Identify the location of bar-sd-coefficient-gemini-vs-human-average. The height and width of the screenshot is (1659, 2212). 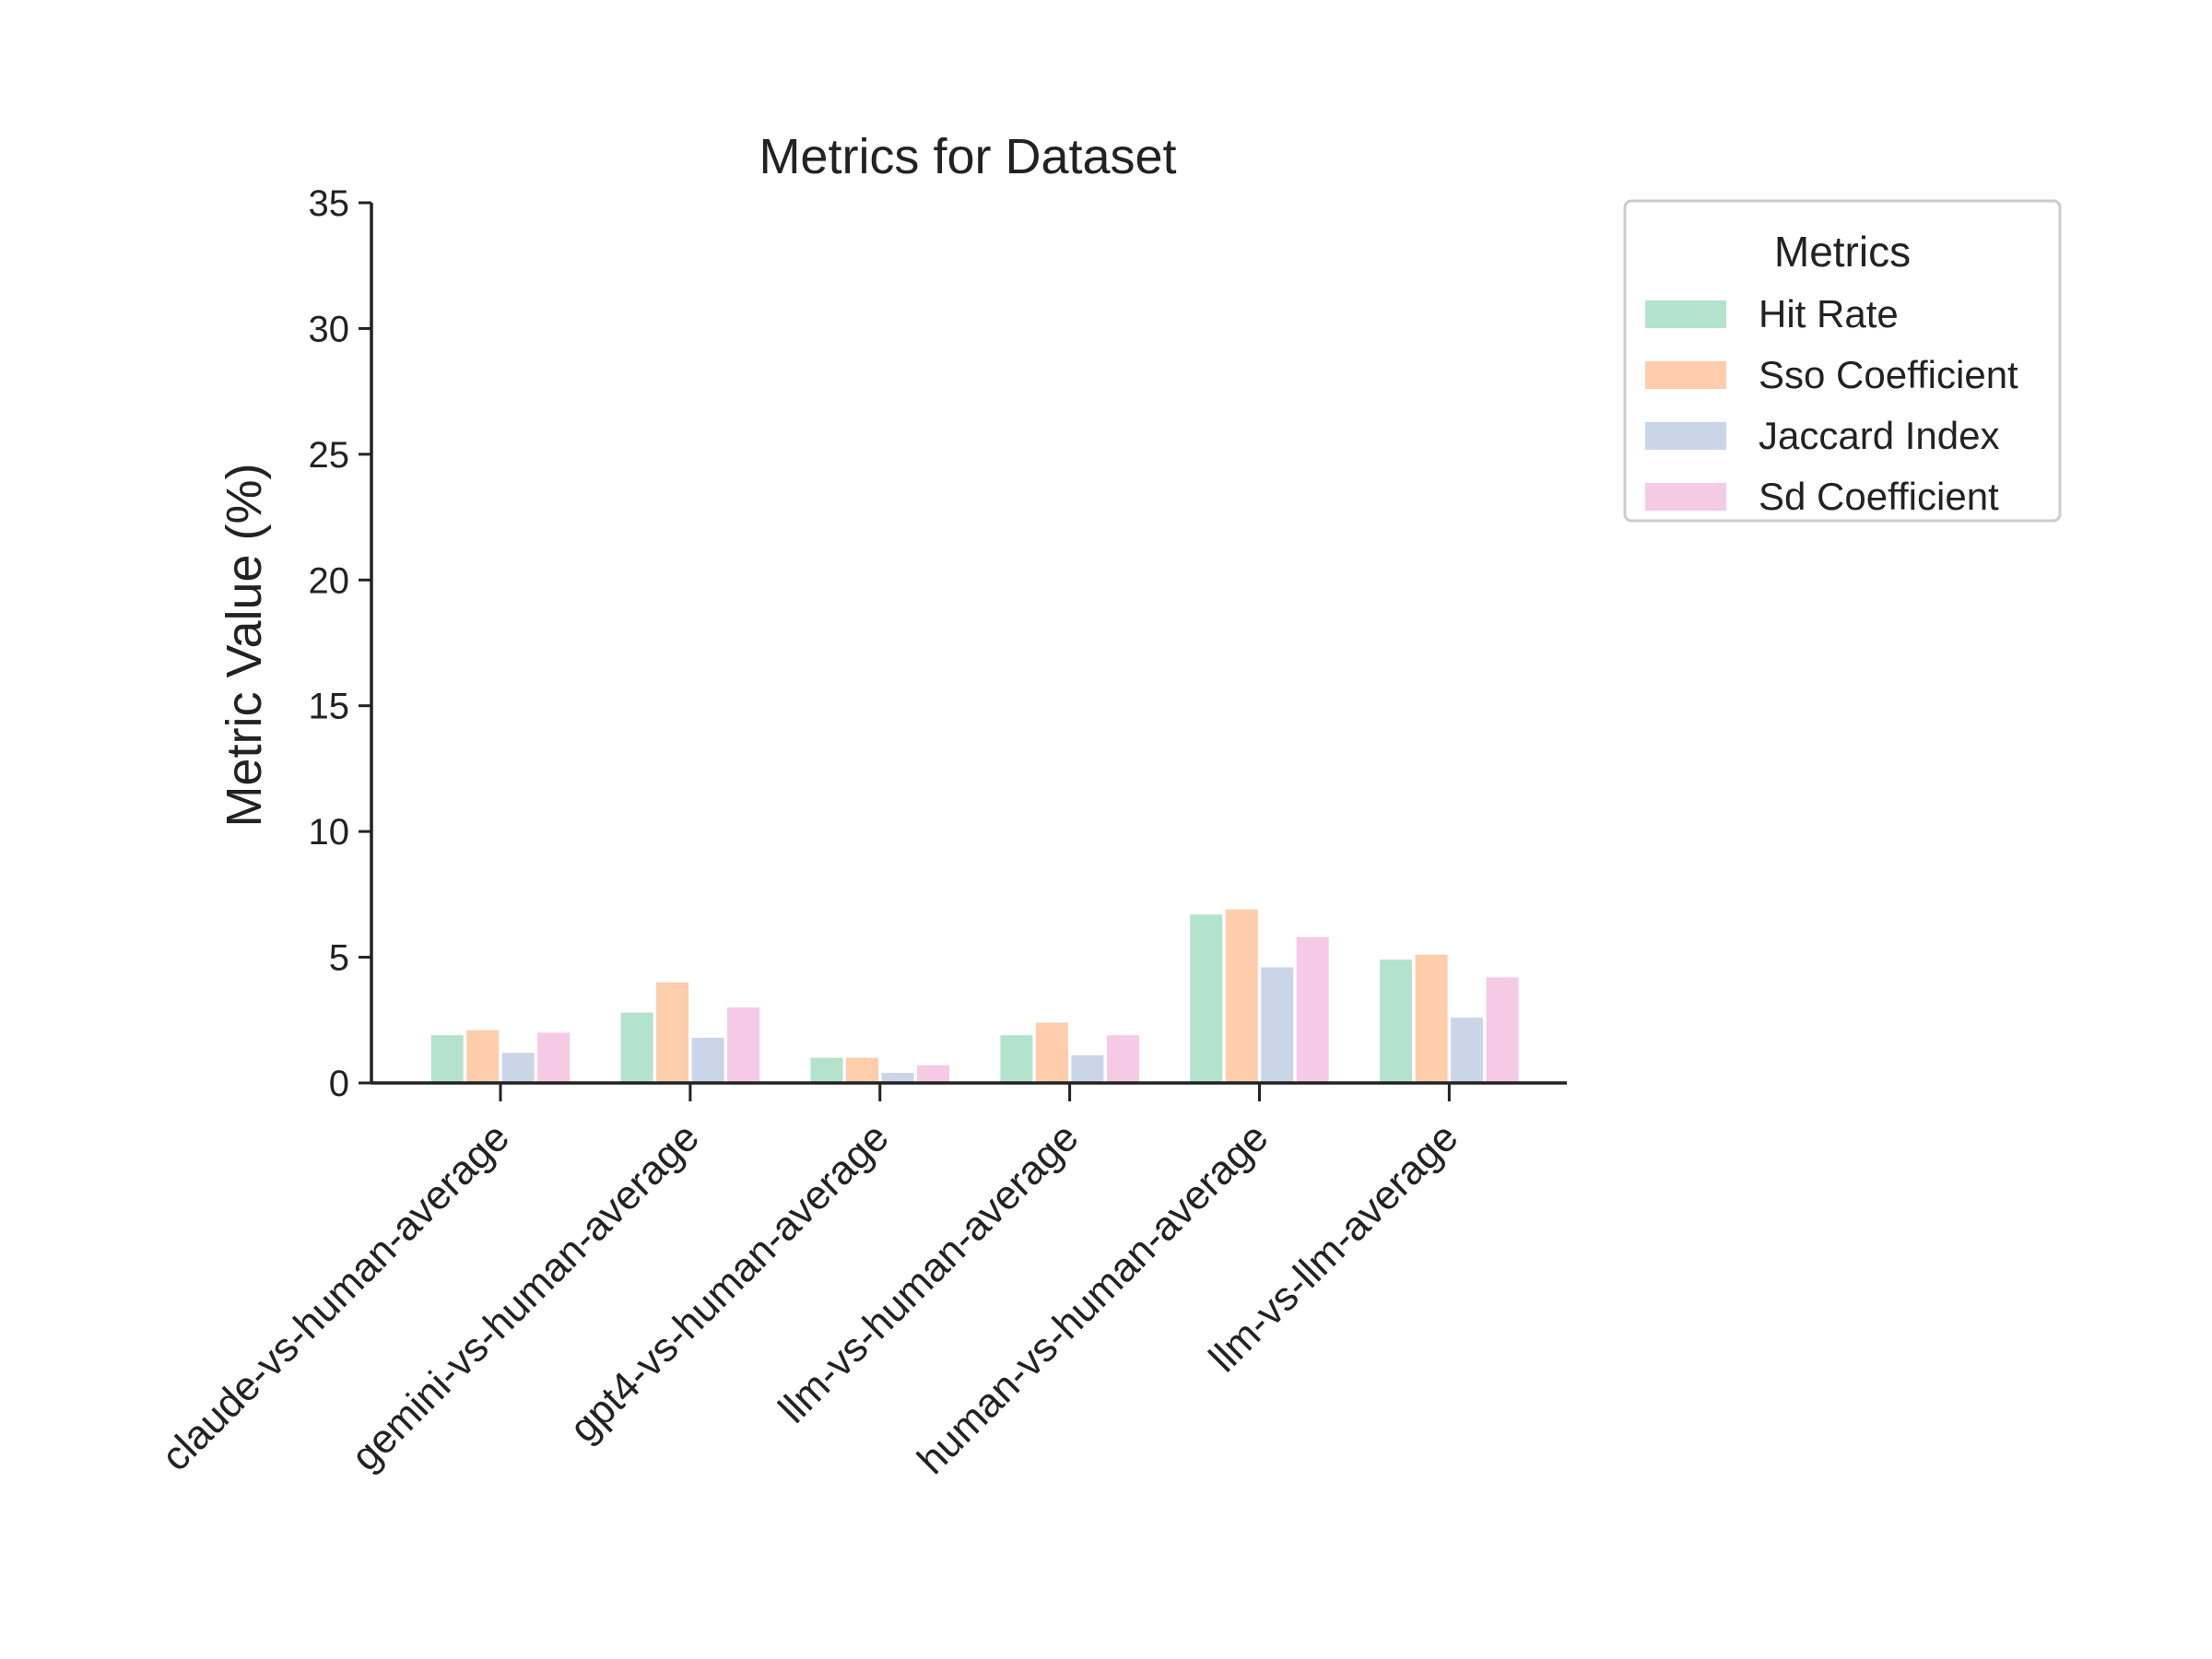
(743, 1045).